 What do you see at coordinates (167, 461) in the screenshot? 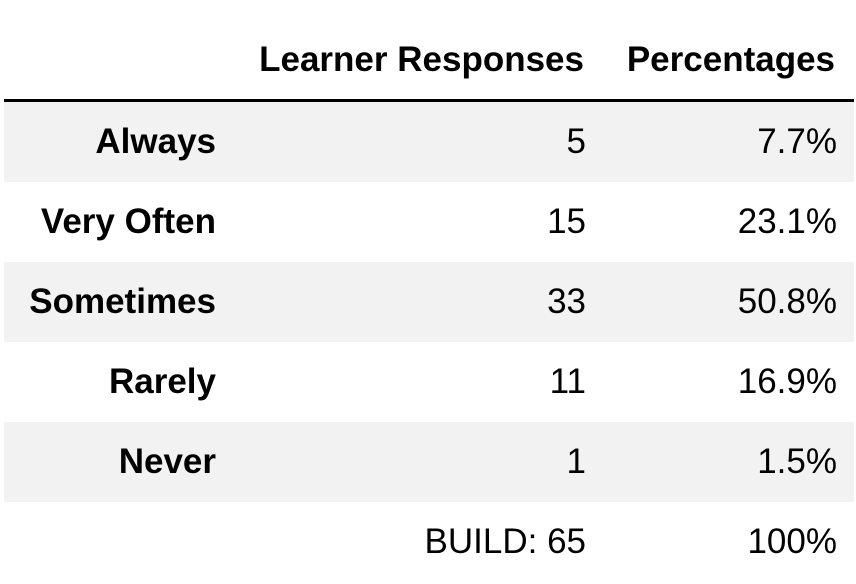
I see `row-label: Never` at bounding box center [167, 461].